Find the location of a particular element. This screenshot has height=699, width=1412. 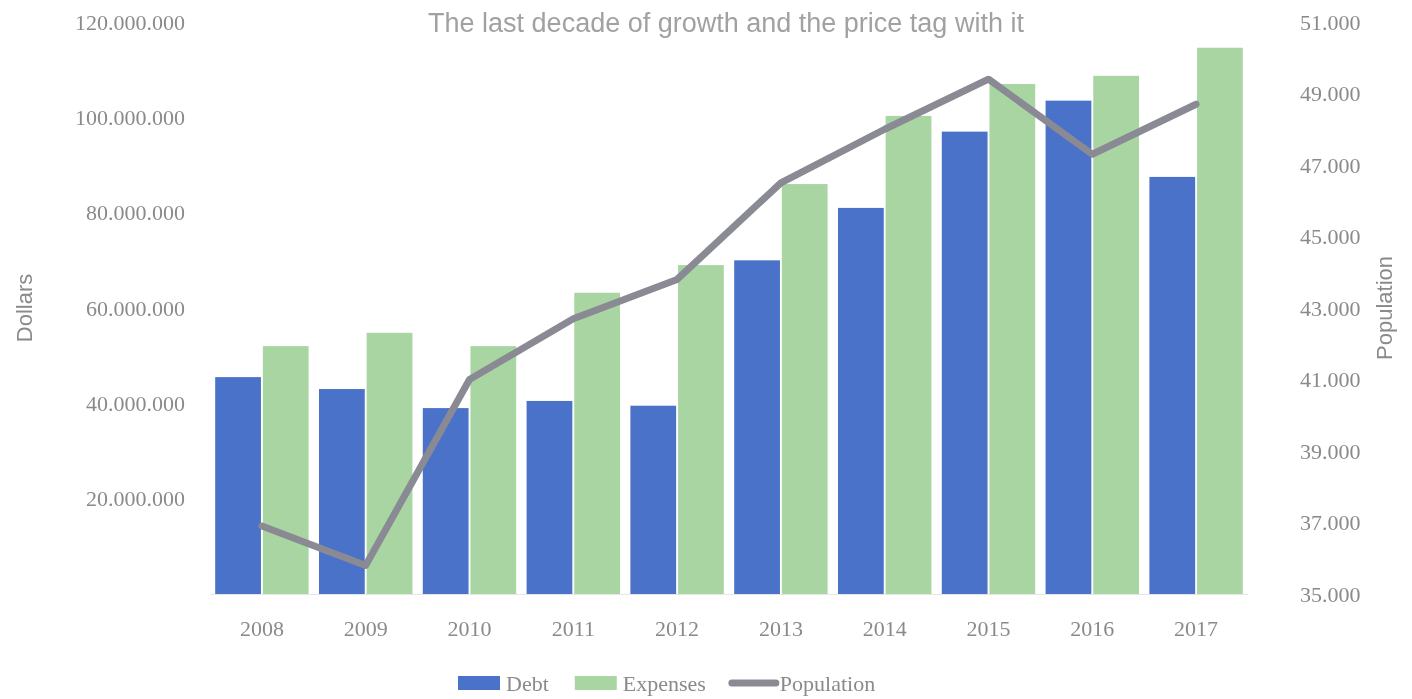

x-tick-label: 2012 is located at coordinates (677, 628).